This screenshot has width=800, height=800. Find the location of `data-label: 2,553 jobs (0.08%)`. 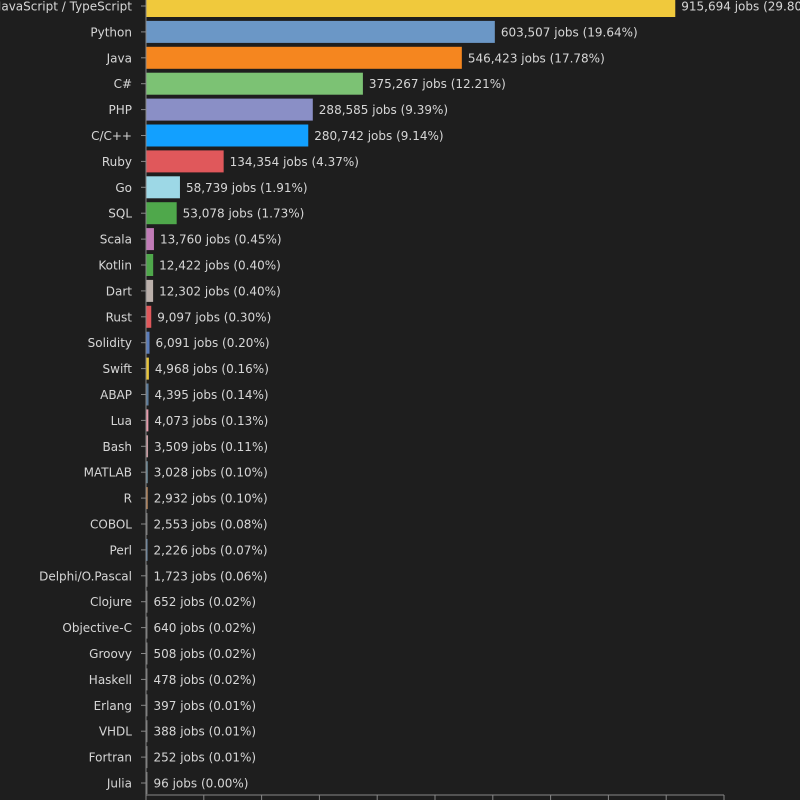

data-label: 2,553 jobs (0.08%) is located at coordinates (211, 525).